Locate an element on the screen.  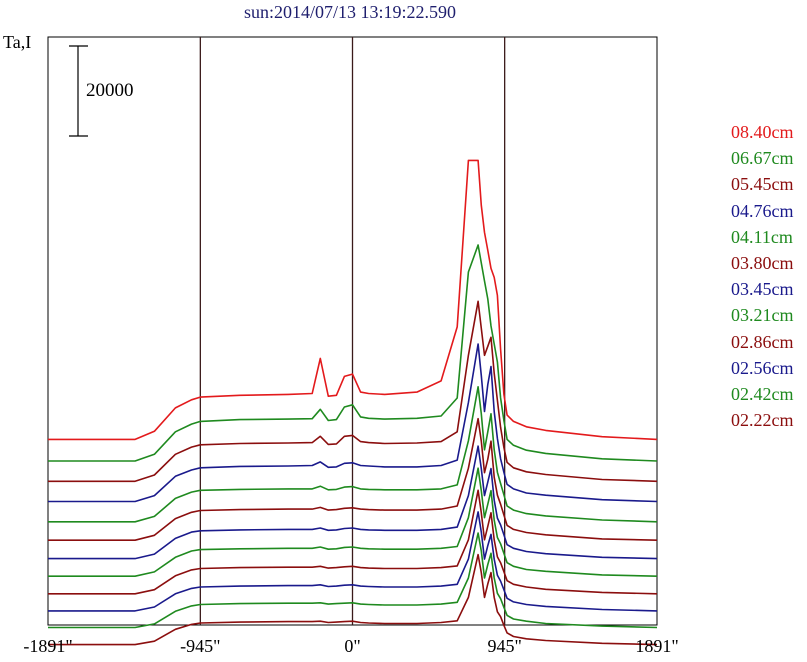
legend-item: 05.45cm is located at coordinates (762, 184).